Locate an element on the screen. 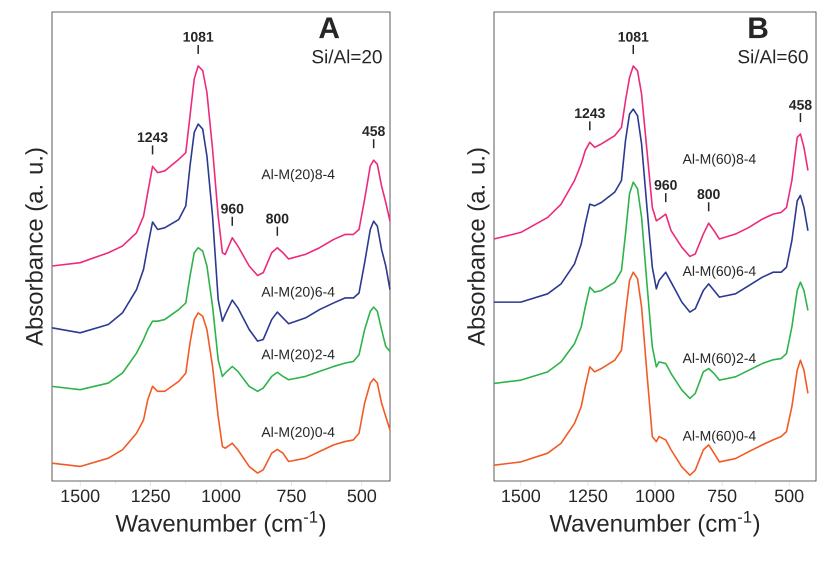 This screenshot has height=566, width=823. series-label: Al-M(60)2-4 is located at coordinates (719, 359).